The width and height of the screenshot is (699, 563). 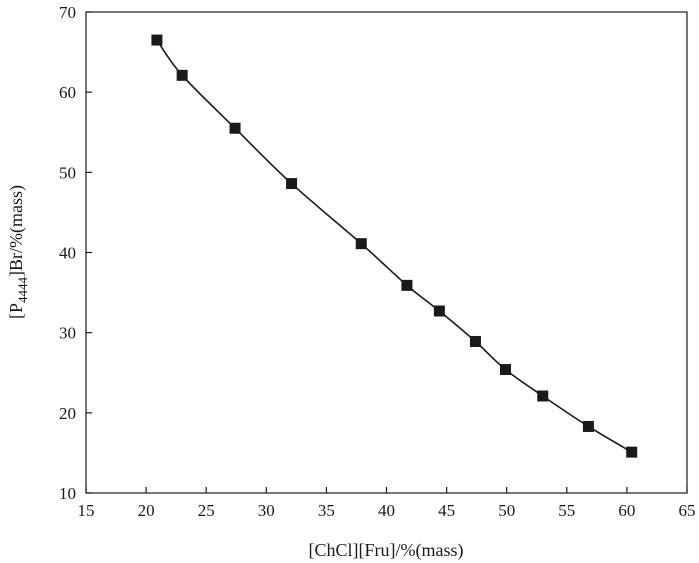 I want to click on y-axis-title-subscript: 4444, so click(x=22, y=289).